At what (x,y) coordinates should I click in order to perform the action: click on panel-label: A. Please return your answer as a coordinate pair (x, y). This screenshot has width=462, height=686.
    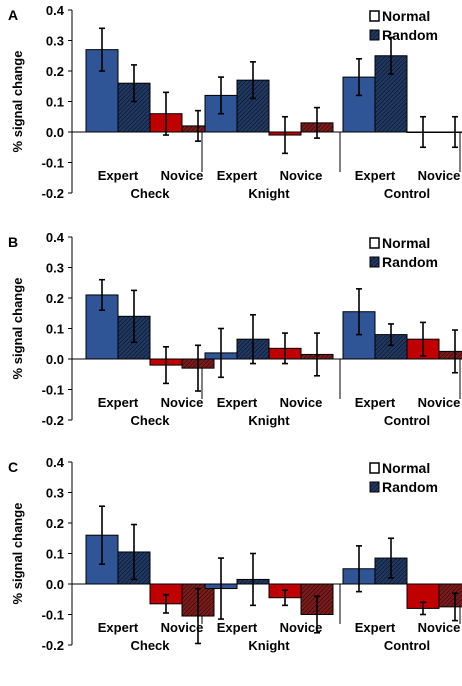
    Looking at the image, I should click on (13, 15).